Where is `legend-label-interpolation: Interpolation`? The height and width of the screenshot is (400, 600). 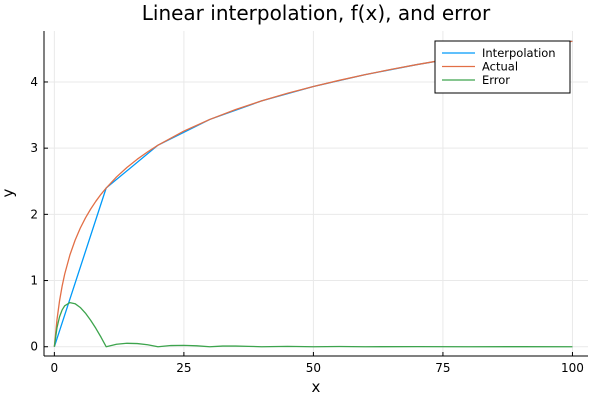
legend-label-interpolation: Interpolation is located at coordinates (519, 53).